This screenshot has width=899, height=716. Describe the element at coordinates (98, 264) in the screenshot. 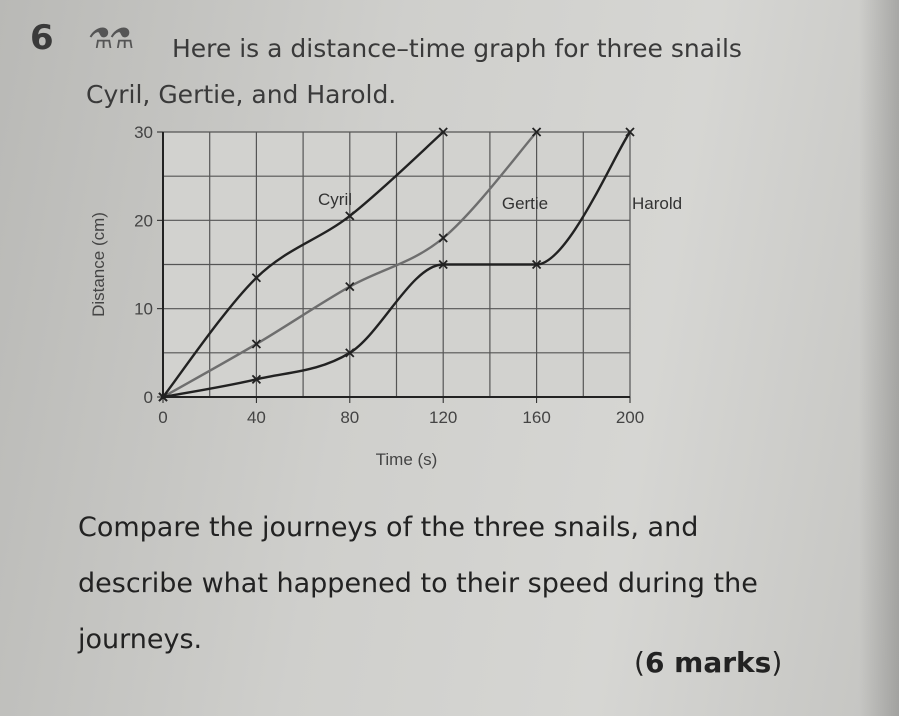

I see `y-axis-label: Distance (cm)` at that location.